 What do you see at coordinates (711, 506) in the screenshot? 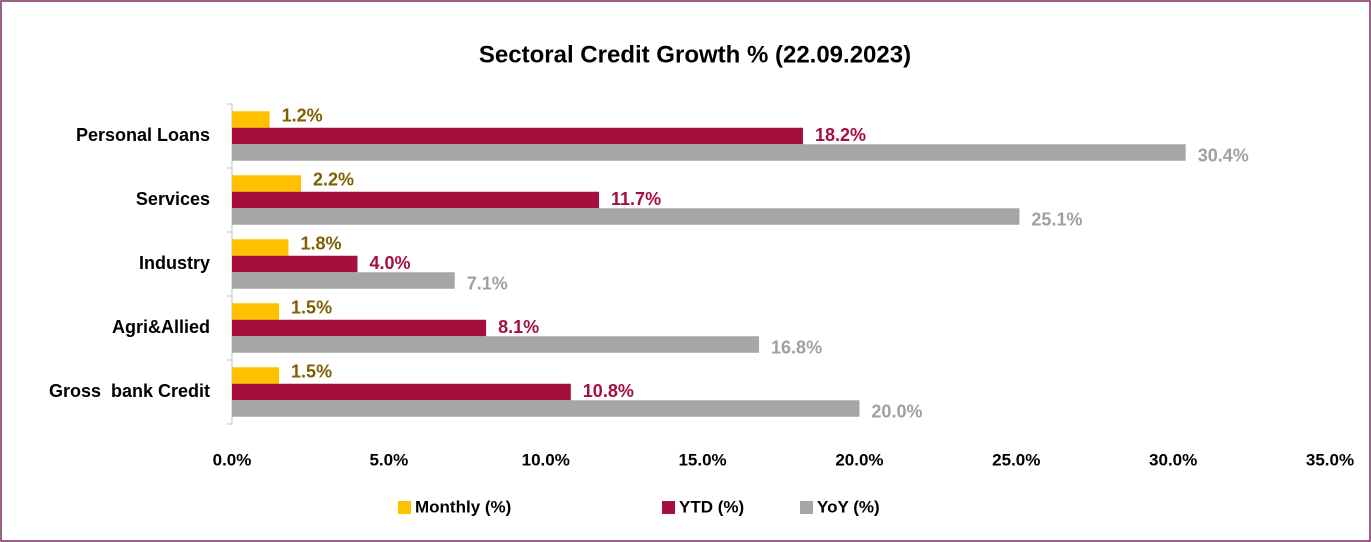
I see `legend-label: YTD (%)` at bounding box center [711, 506].